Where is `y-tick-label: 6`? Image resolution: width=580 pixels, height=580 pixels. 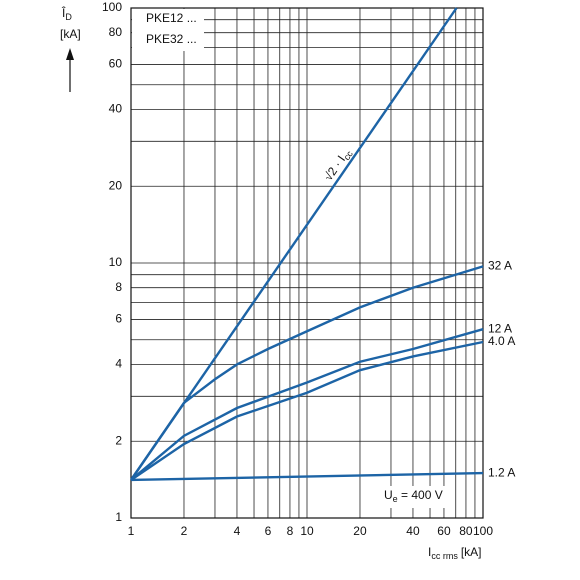 y-tick-label: 6 is located at coordinates (118, 319).